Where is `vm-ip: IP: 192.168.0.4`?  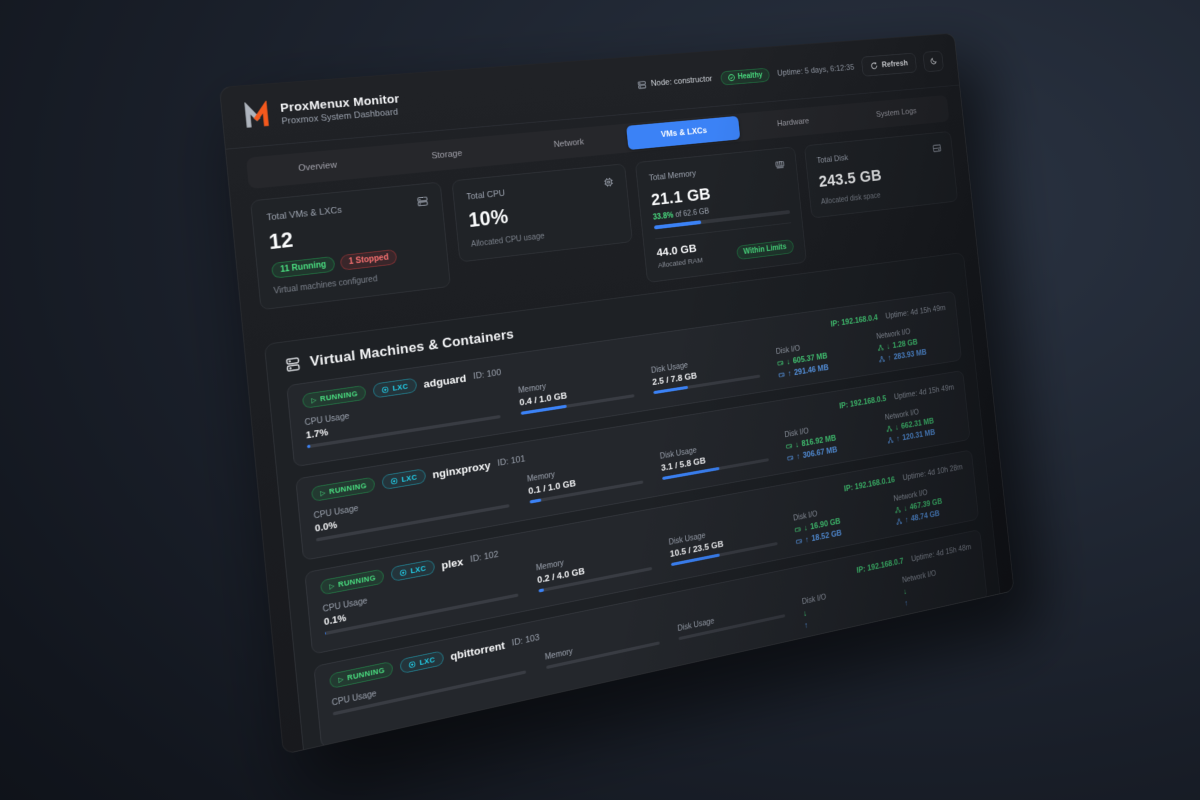
vm-ip: IP: 192.168.0.4 is located at coordinates (854, 321).